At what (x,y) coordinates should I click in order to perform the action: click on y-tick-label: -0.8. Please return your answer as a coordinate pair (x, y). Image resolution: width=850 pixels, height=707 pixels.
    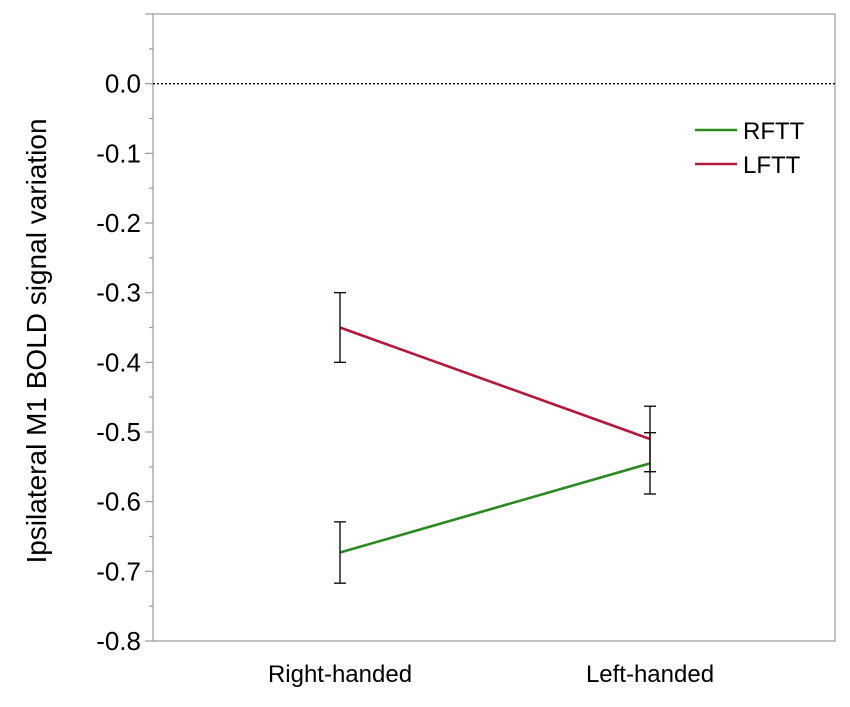
    Looking at the image, I should click on (118, 641).